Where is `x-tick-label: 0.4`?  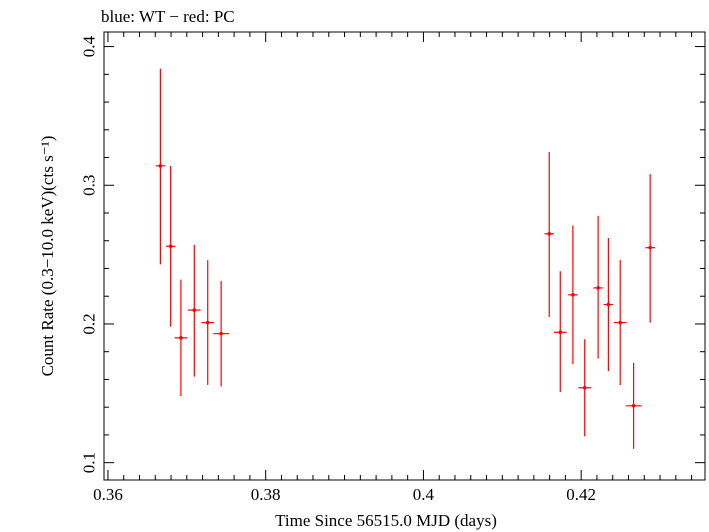
x-tick-label: 0.4 is located at coordinates (424, 494).